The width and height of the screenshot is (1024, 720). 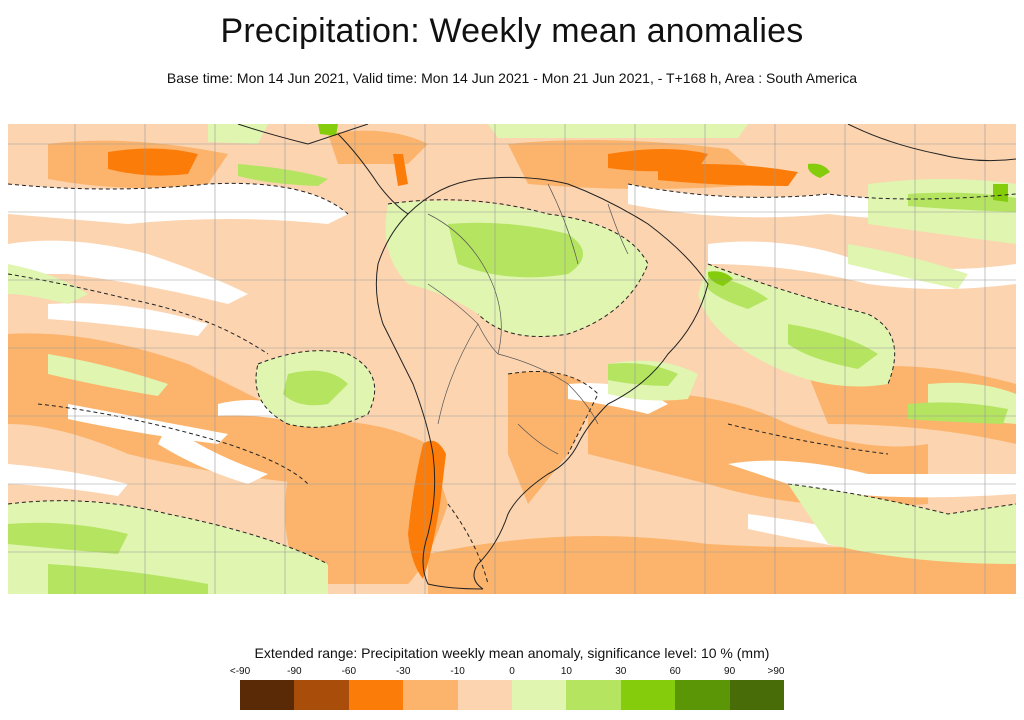 I want to click on legend-tick: 0, so click(x=512, y=671).